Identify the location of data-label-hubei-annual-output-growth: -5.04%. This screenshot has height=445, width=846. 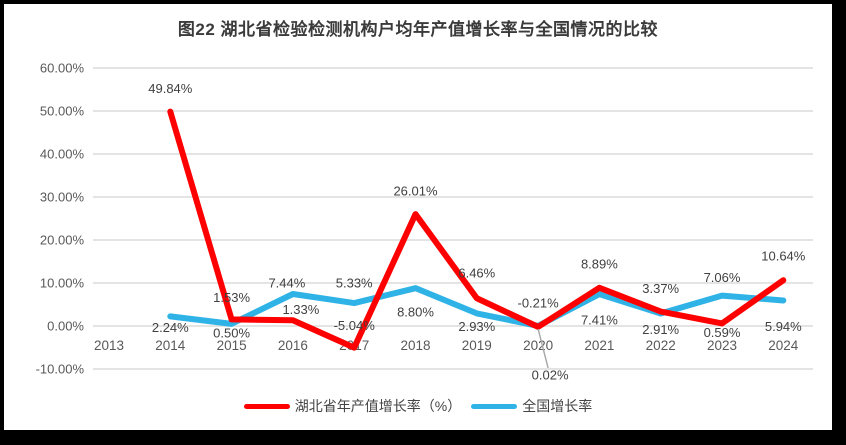
(355, 325).